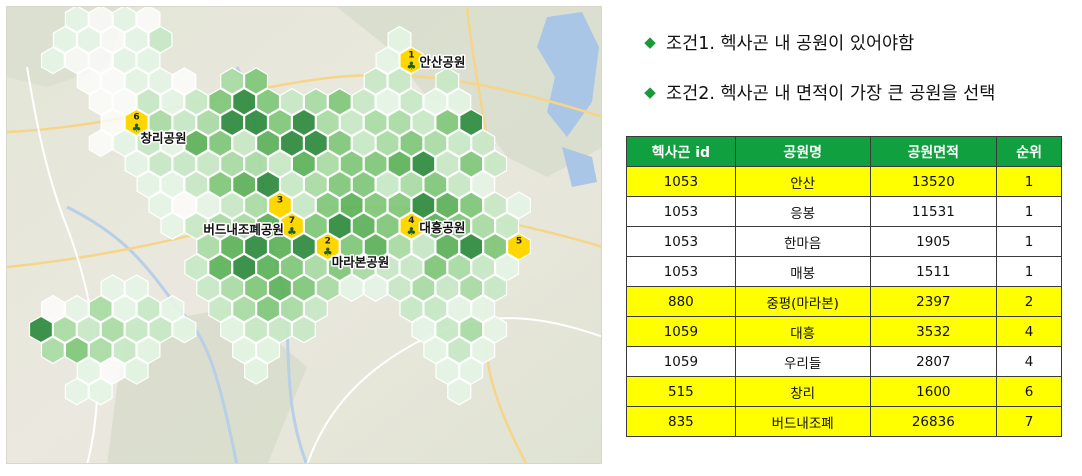  I want to click on table-row: 880 중평(마라본) 2397 2, so click(844, 301).